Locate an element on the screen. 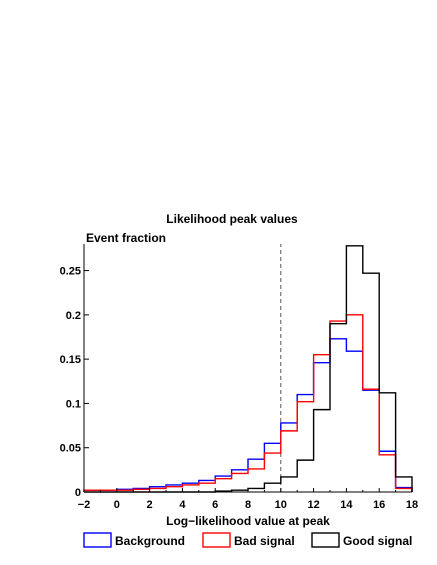 The height and width of the screenshot is (565, 437). x-tick-label: 4 is located at coordinates (182, 505).